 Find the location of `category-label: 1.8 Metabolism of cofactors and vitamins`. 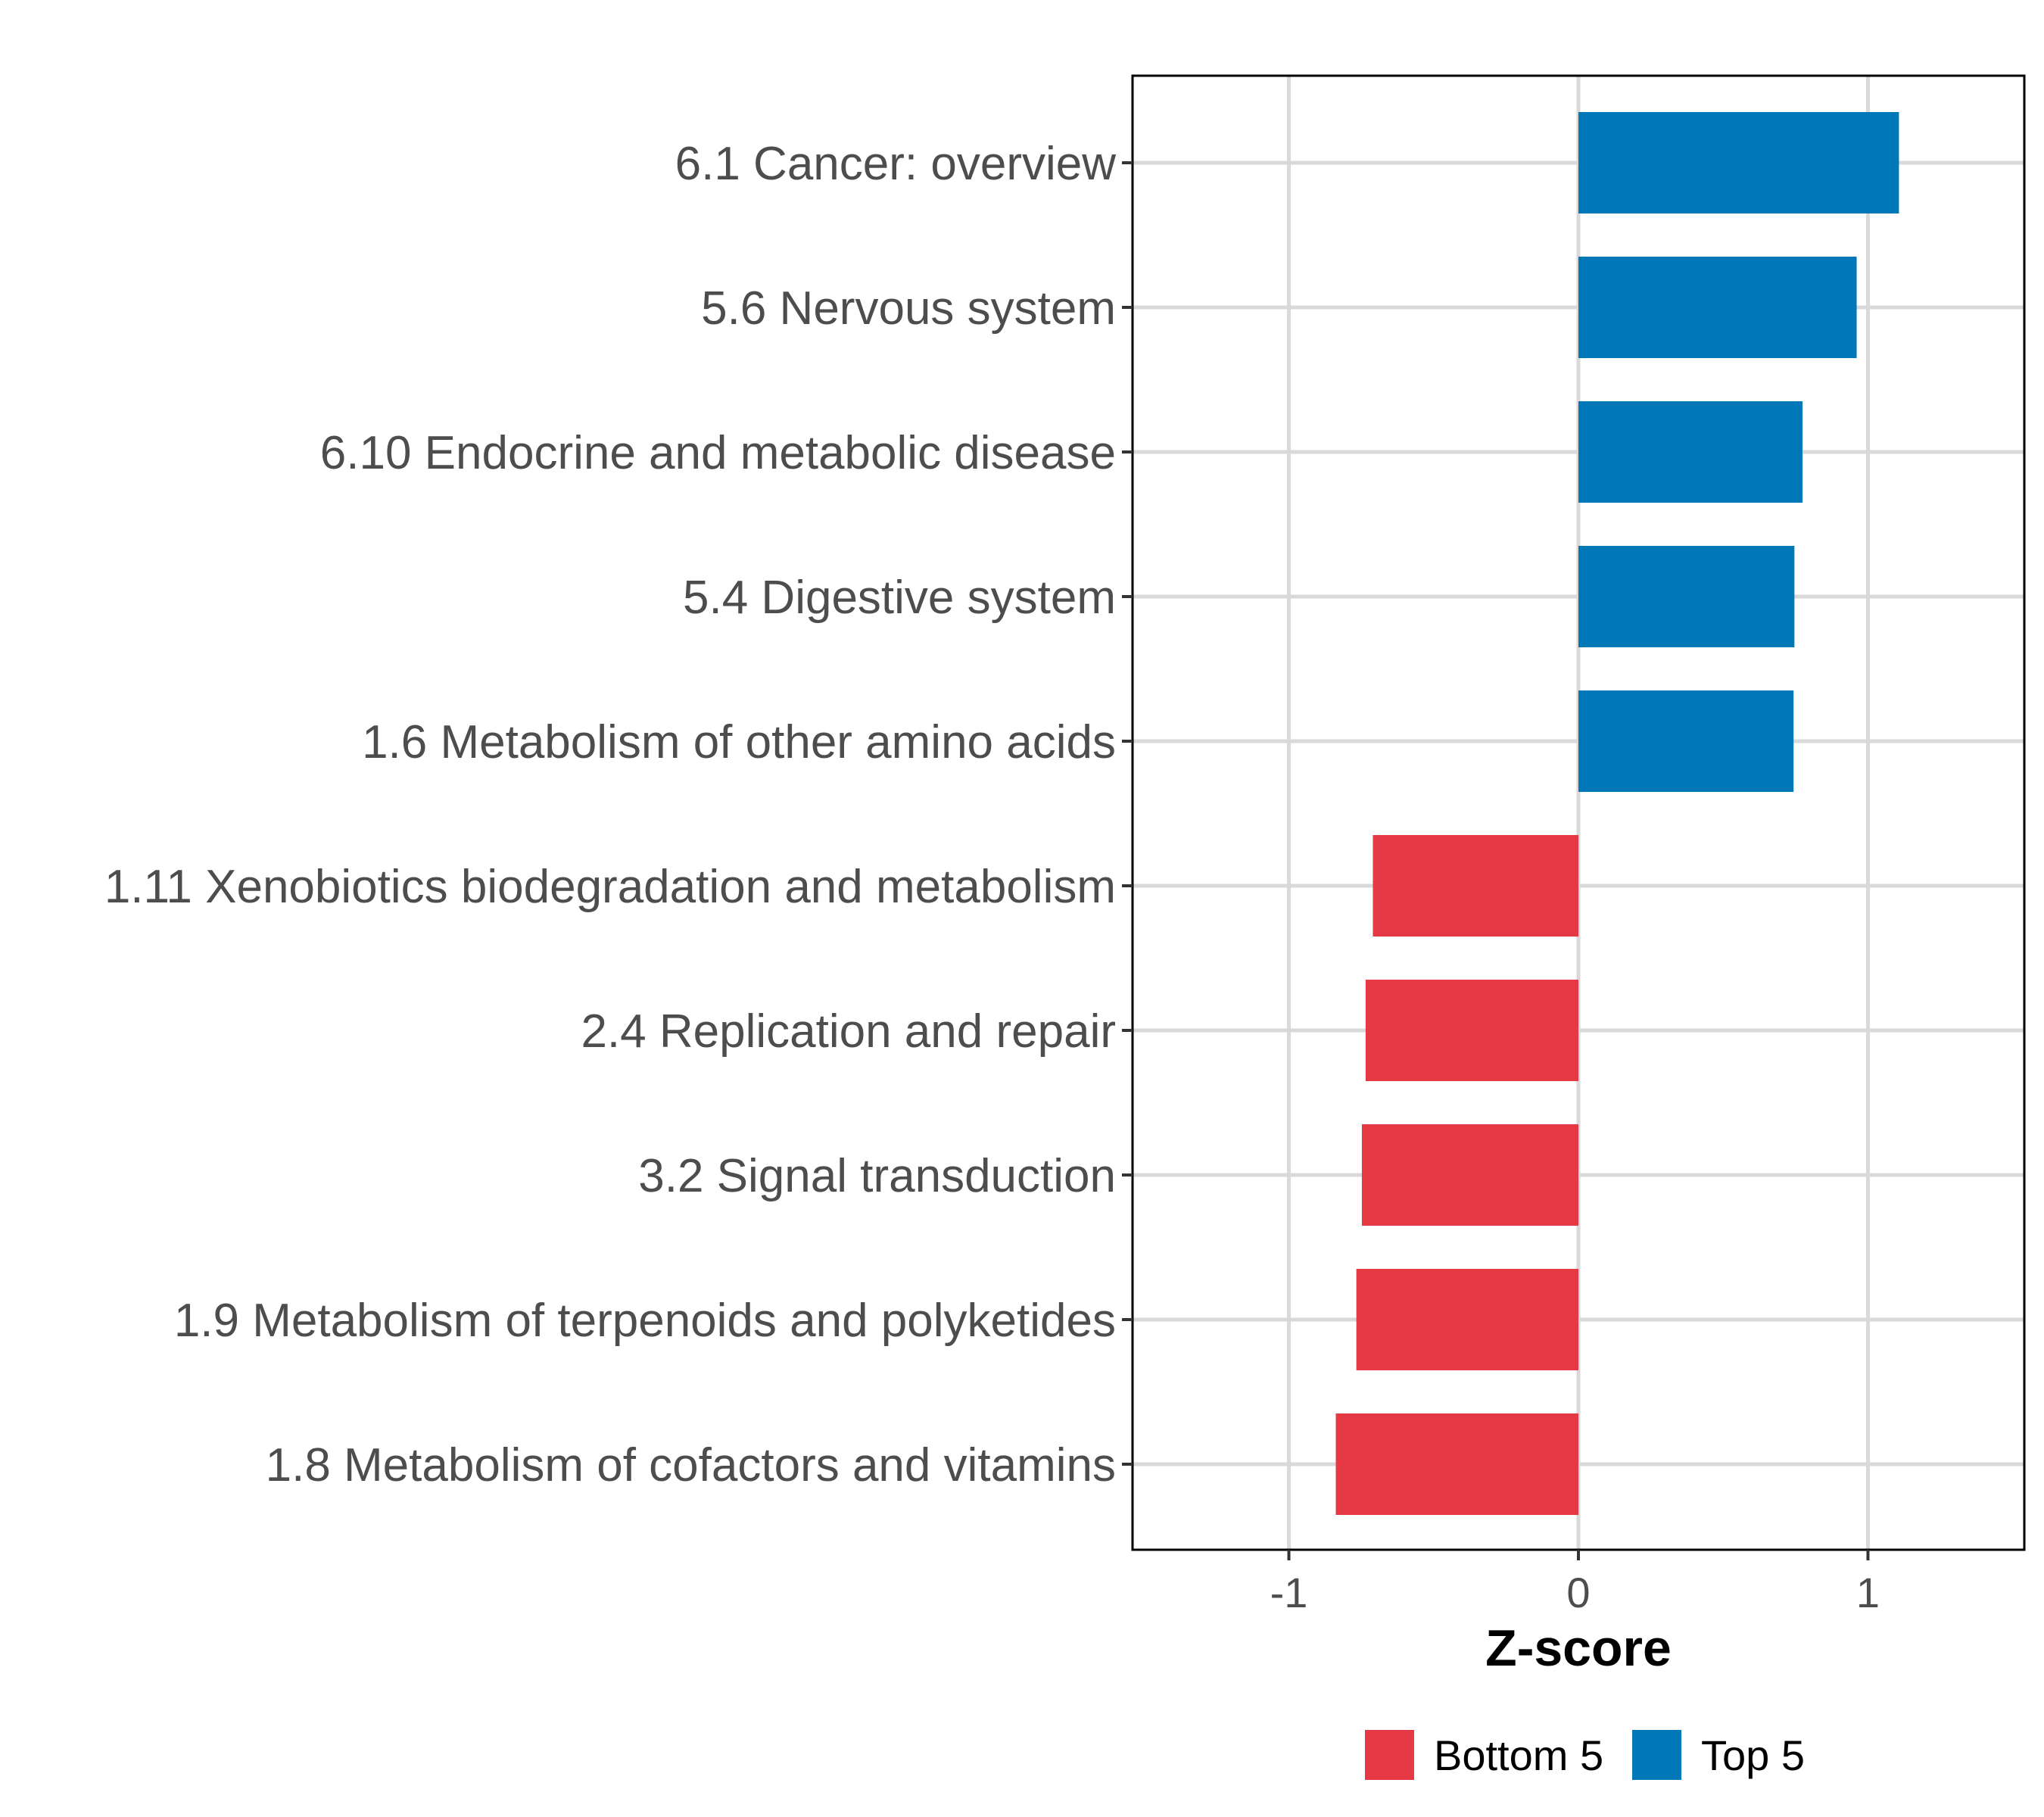

category-label: 1.8 Metabolism of cofactors and vitamins is located at coordinates (691, 1465).